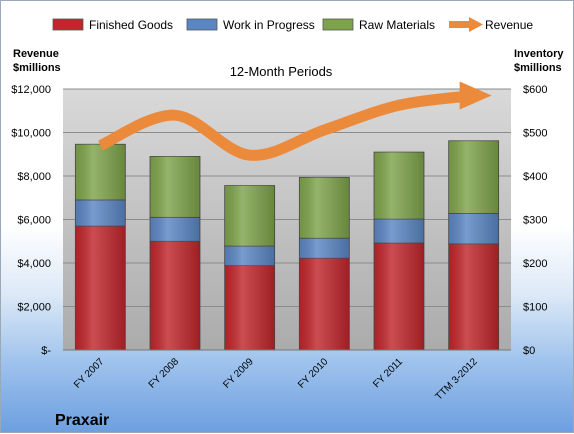 Image resolution: width=574 pixels, height=434 pixels. I want to click on revenue-line, so click(294, 121).